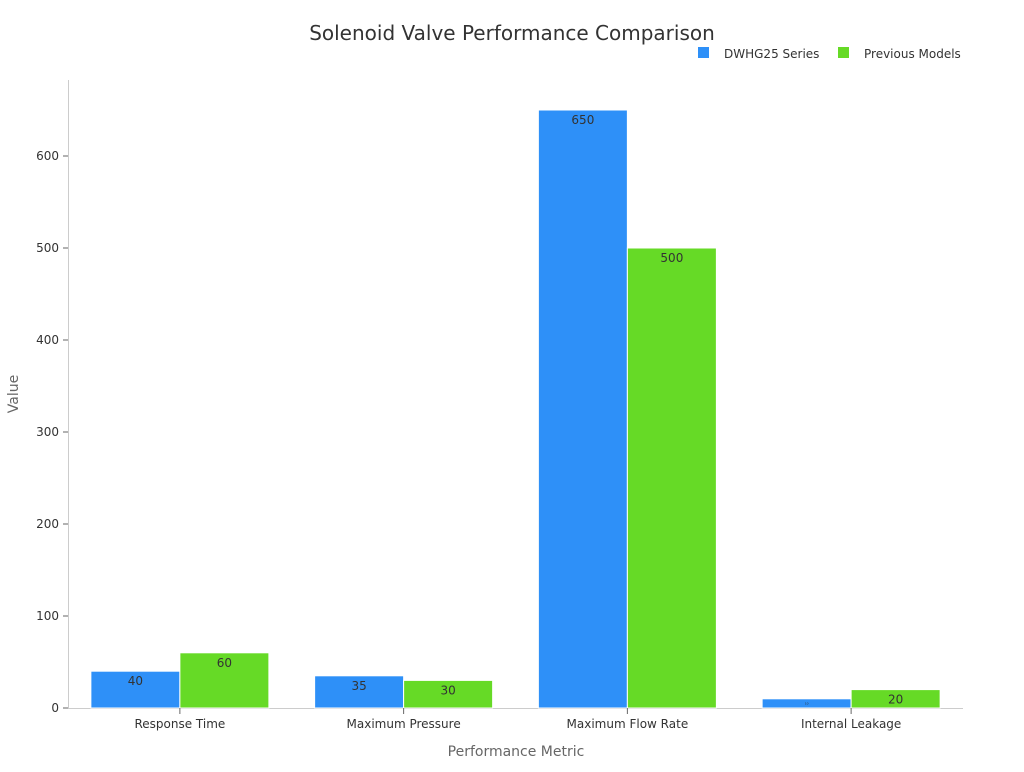  I want to click on x-tick-label: Internal Leakage, so click(851, 724).